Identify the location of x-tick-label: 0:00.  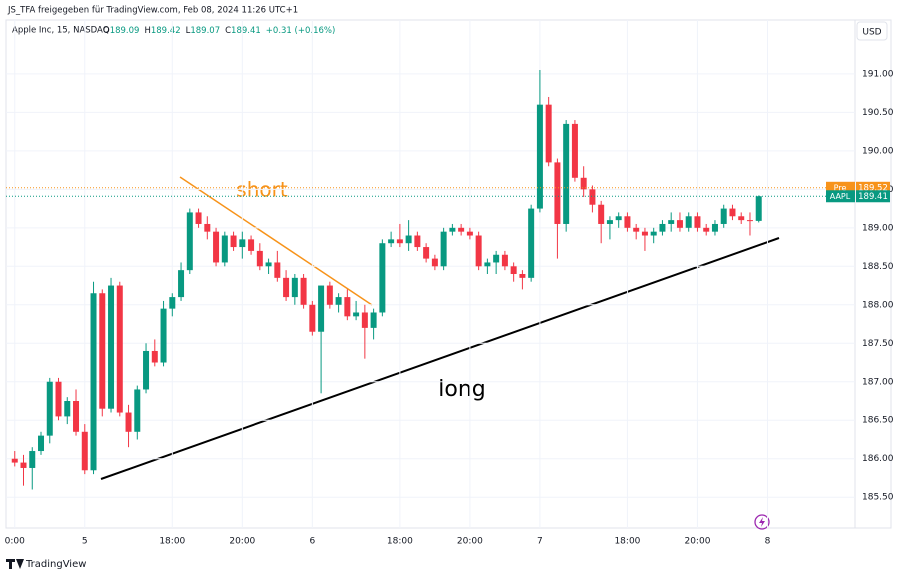
(15, 542).